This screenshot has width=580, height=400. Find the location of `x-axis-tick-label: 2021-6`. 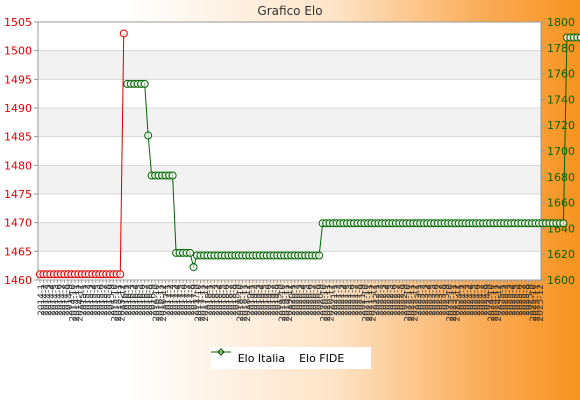

x-axis-tick-label: 2021-6 is located at coordinates (353, 300).